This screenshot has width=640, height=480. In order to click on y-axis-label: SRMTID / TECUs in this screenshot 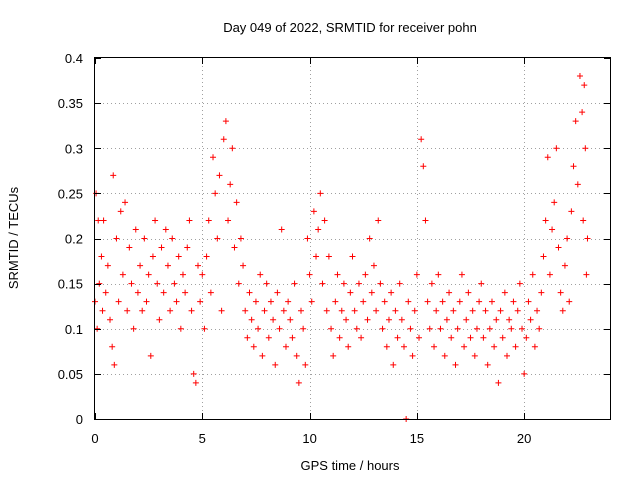, I will do `click(13, 237)`.